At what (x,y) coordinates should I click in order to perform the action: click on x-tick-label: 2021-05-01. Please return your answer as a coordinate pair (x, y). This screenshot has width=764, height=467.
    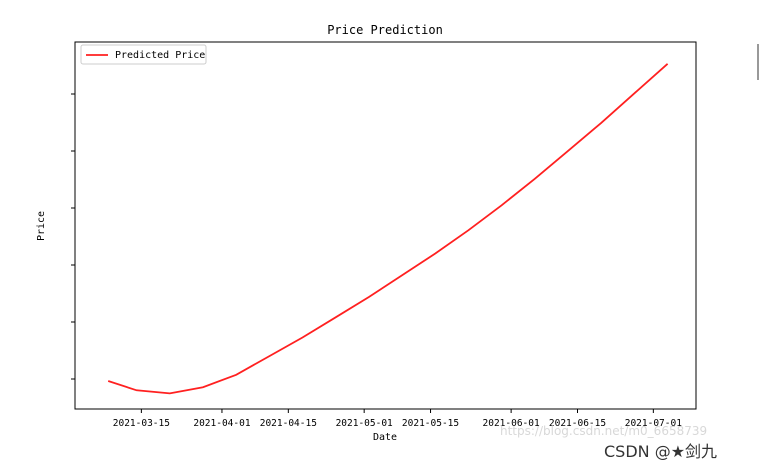
    Looking at the image, I should click on (364, 423).